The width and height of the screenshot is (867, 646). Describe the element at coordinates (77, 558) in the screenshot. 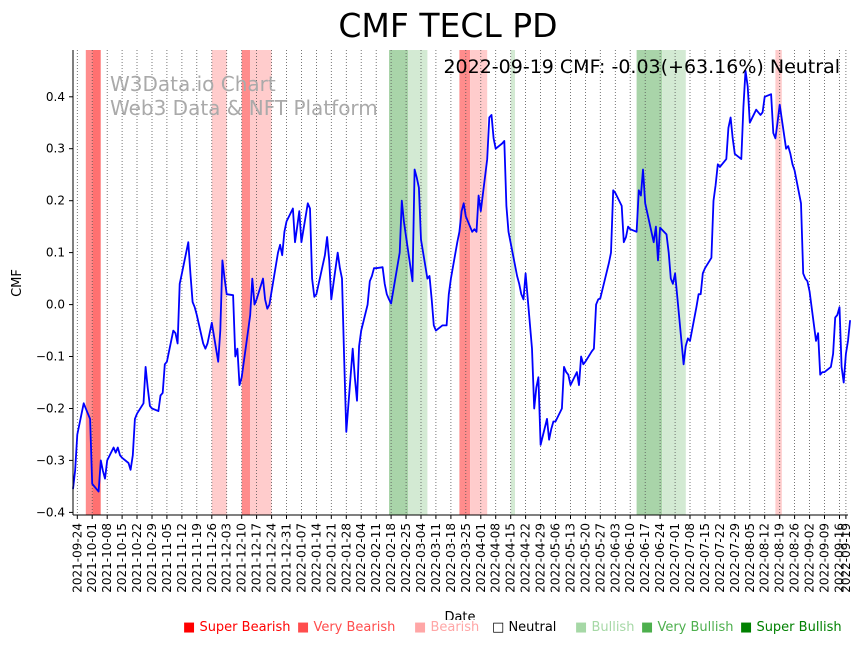

I see `x-tick-label: 2021-09-24` at that location.